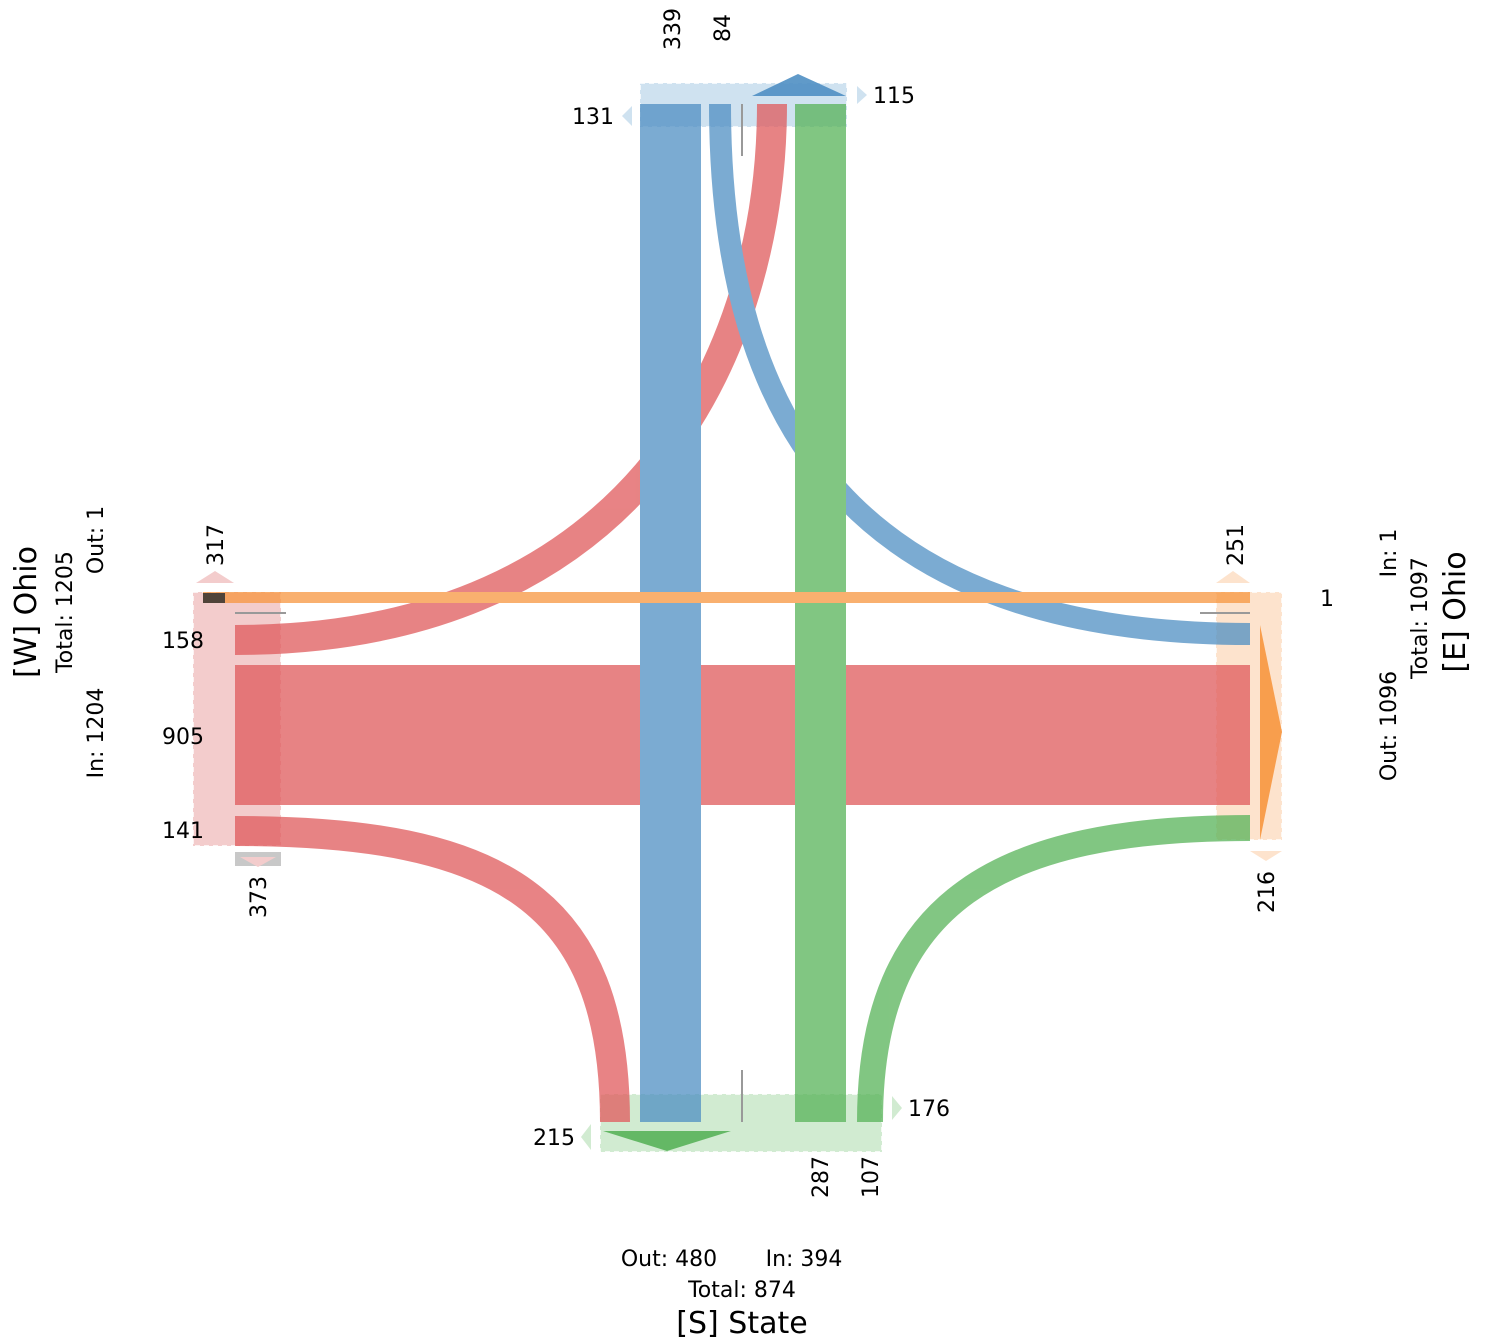 This screenshot has height=1342, width=1486. What do you see at coordinates (726, 597) in the screenshot?
I see `movement-band-e-to-w` at bounding box center [726, 597].